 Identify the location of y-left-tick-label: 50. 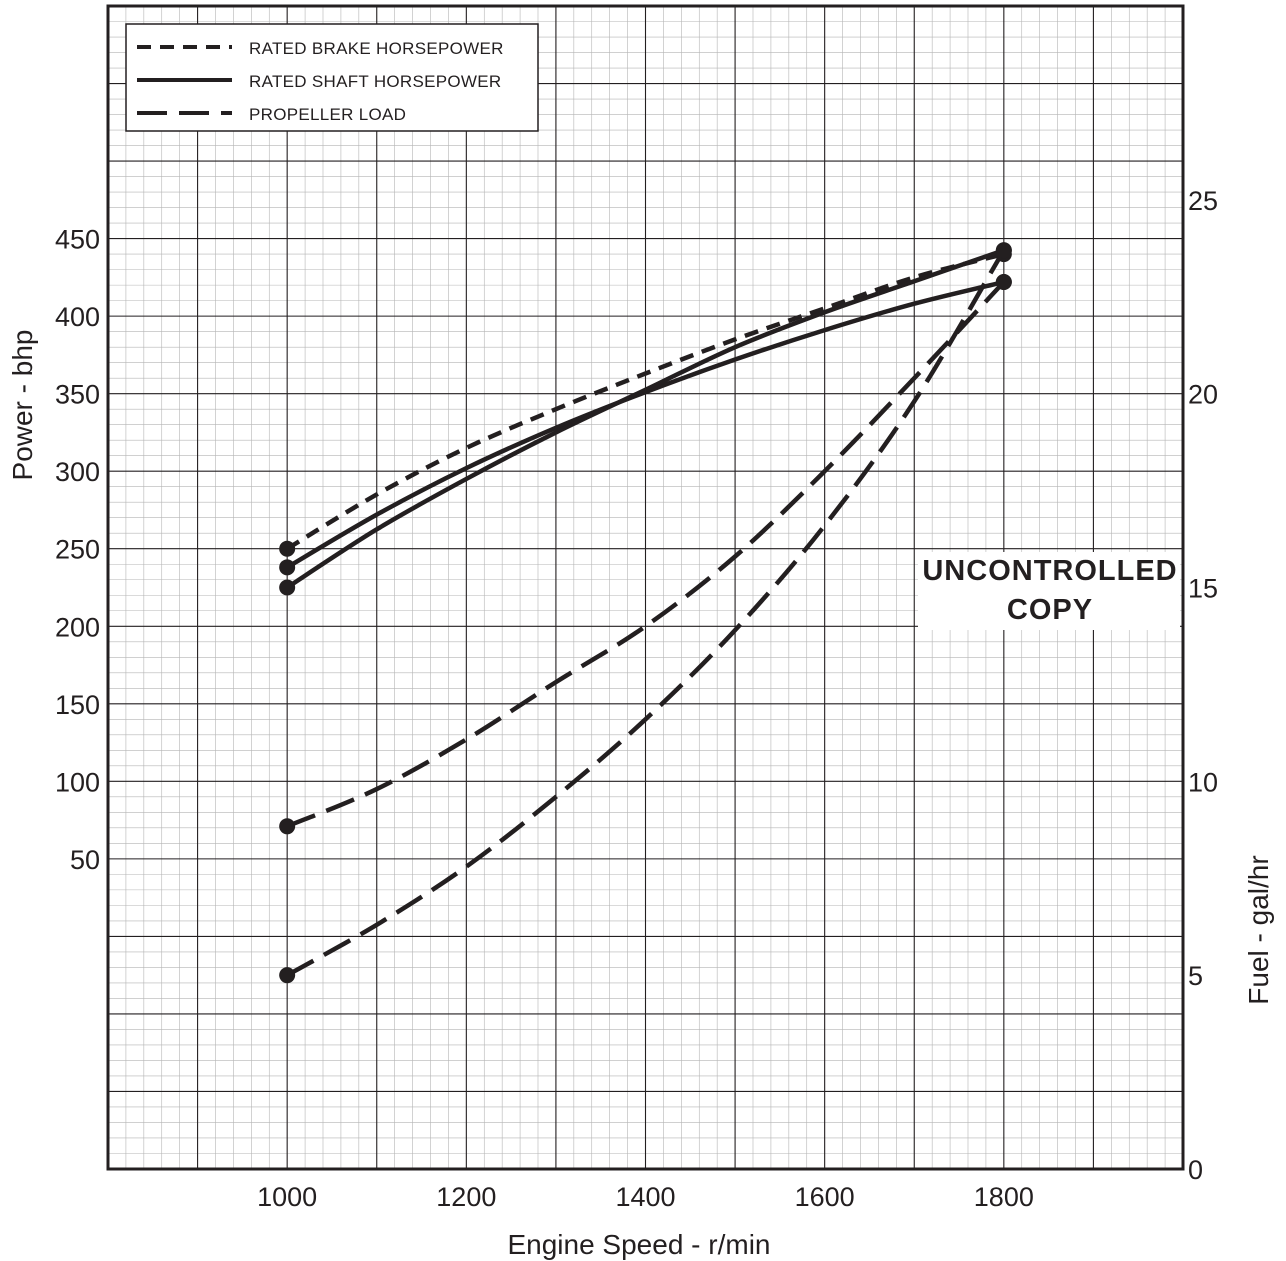
(85, 860).